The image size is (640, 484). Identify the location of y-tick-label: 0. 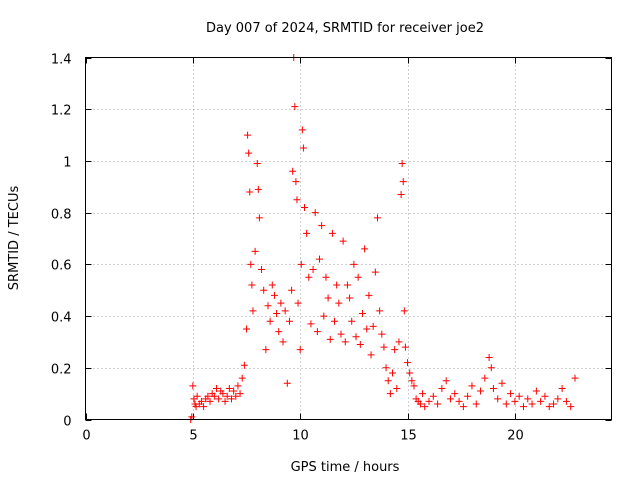
(67, 422).